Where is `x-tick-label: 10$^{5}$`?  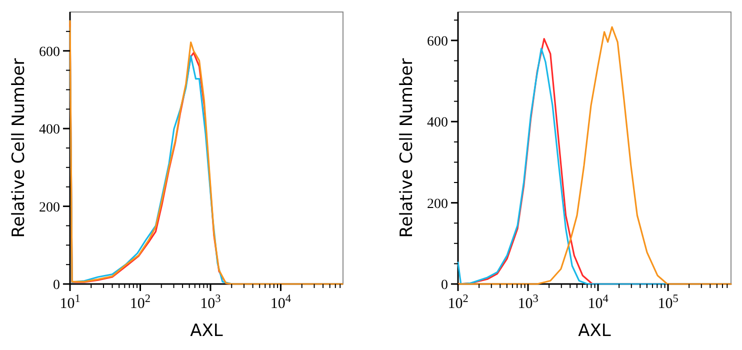
x-tick-label: 10$^{5}$ is located at coordinates (668, 302).